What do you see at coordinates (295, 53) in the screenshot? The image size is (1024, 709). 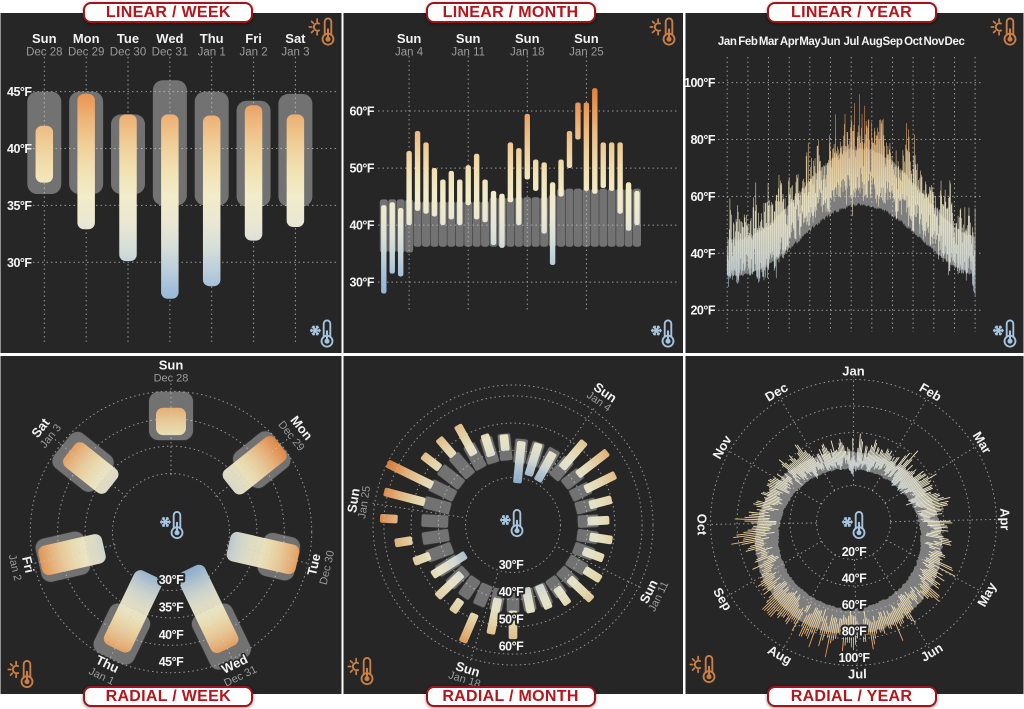 I see `svg-text: Jan 3` at bounding box center [295, 53].